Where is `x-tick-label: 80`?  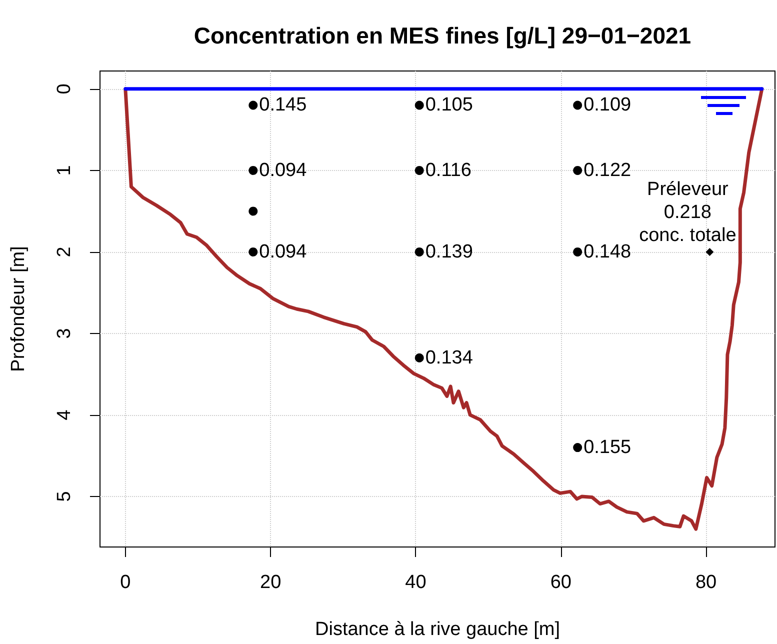
x-tick-label: 80 is located at coordinates (706, 582).